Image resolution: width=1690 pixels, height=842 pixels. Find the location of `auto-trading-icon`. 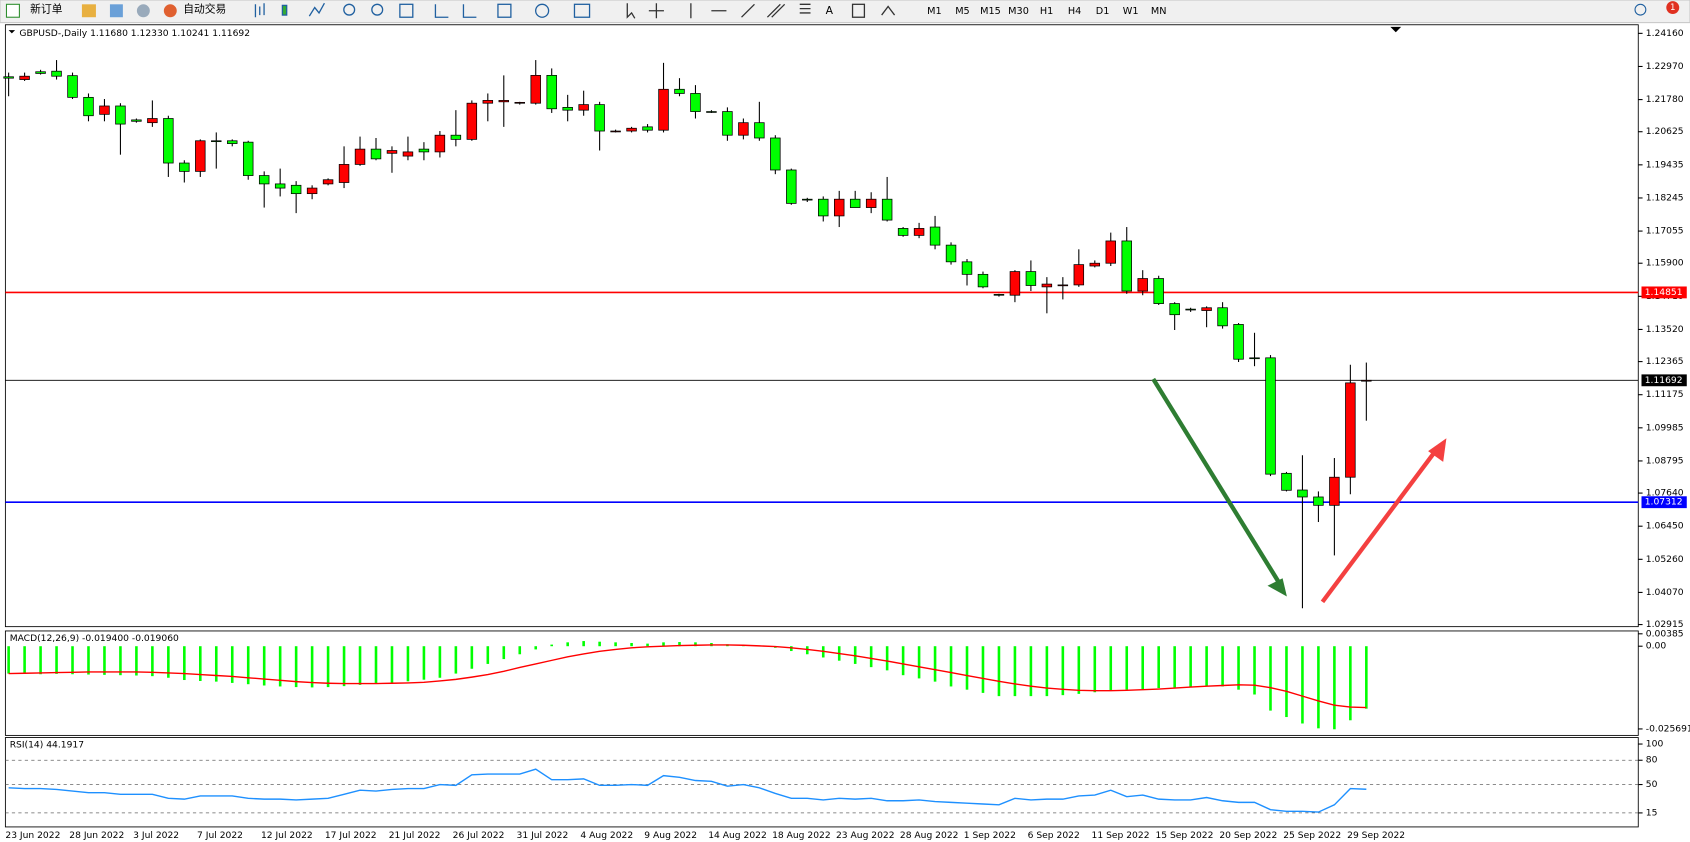

auto-trading-icon is located at coordinates (170, 11).